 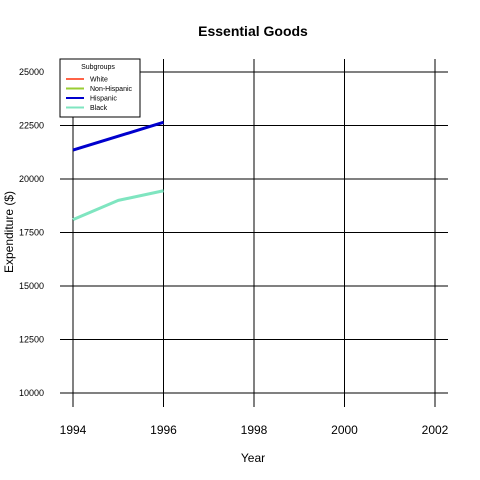 I want to click on x-tick-labels: 1994 1996 1998 2000 2002, so click(x=254, y=430).